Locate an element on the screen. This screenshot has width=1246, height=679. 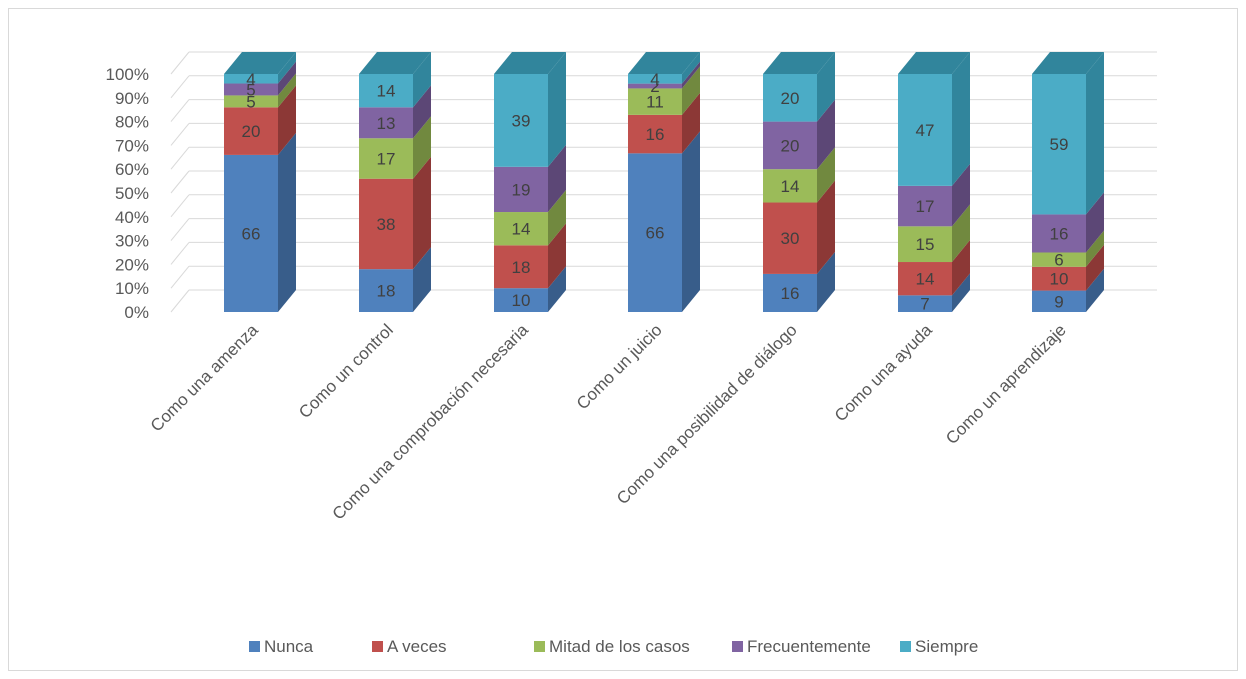
legend-label: Siempre is located at coordinates (946, 646).